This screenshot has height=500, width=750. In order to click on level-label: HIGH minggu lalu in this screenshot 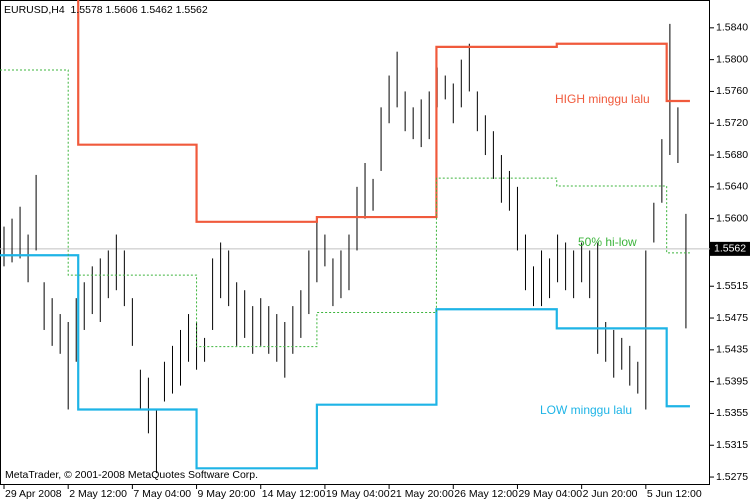, I will do `click(602, 99)`.